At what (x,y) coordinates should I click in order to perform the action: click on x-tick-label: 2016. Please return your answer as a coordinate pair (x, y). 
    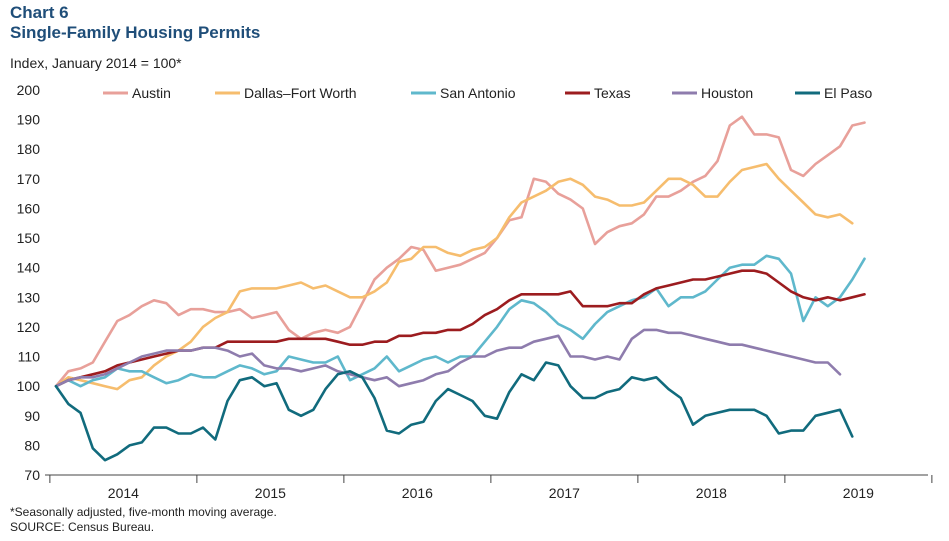
    Looking at the image, I should click on (417, 492).